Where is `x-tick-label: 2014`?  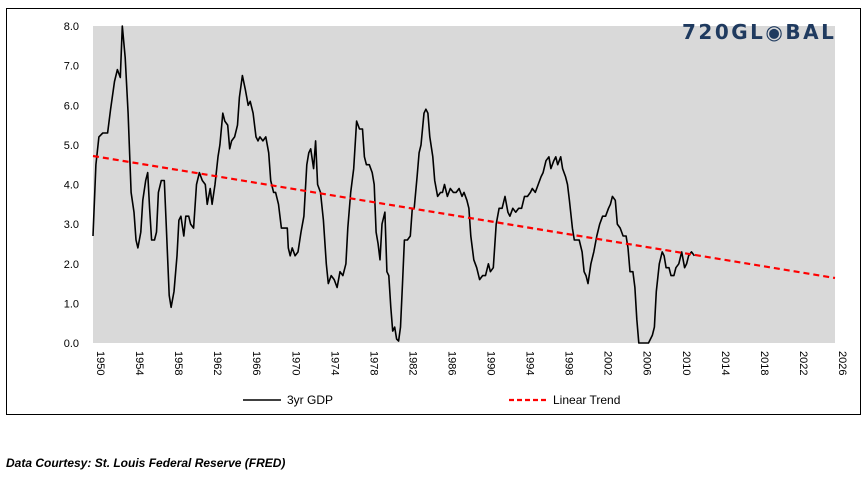 x-tick-label: 2014 is located at coordinates (725, 363).